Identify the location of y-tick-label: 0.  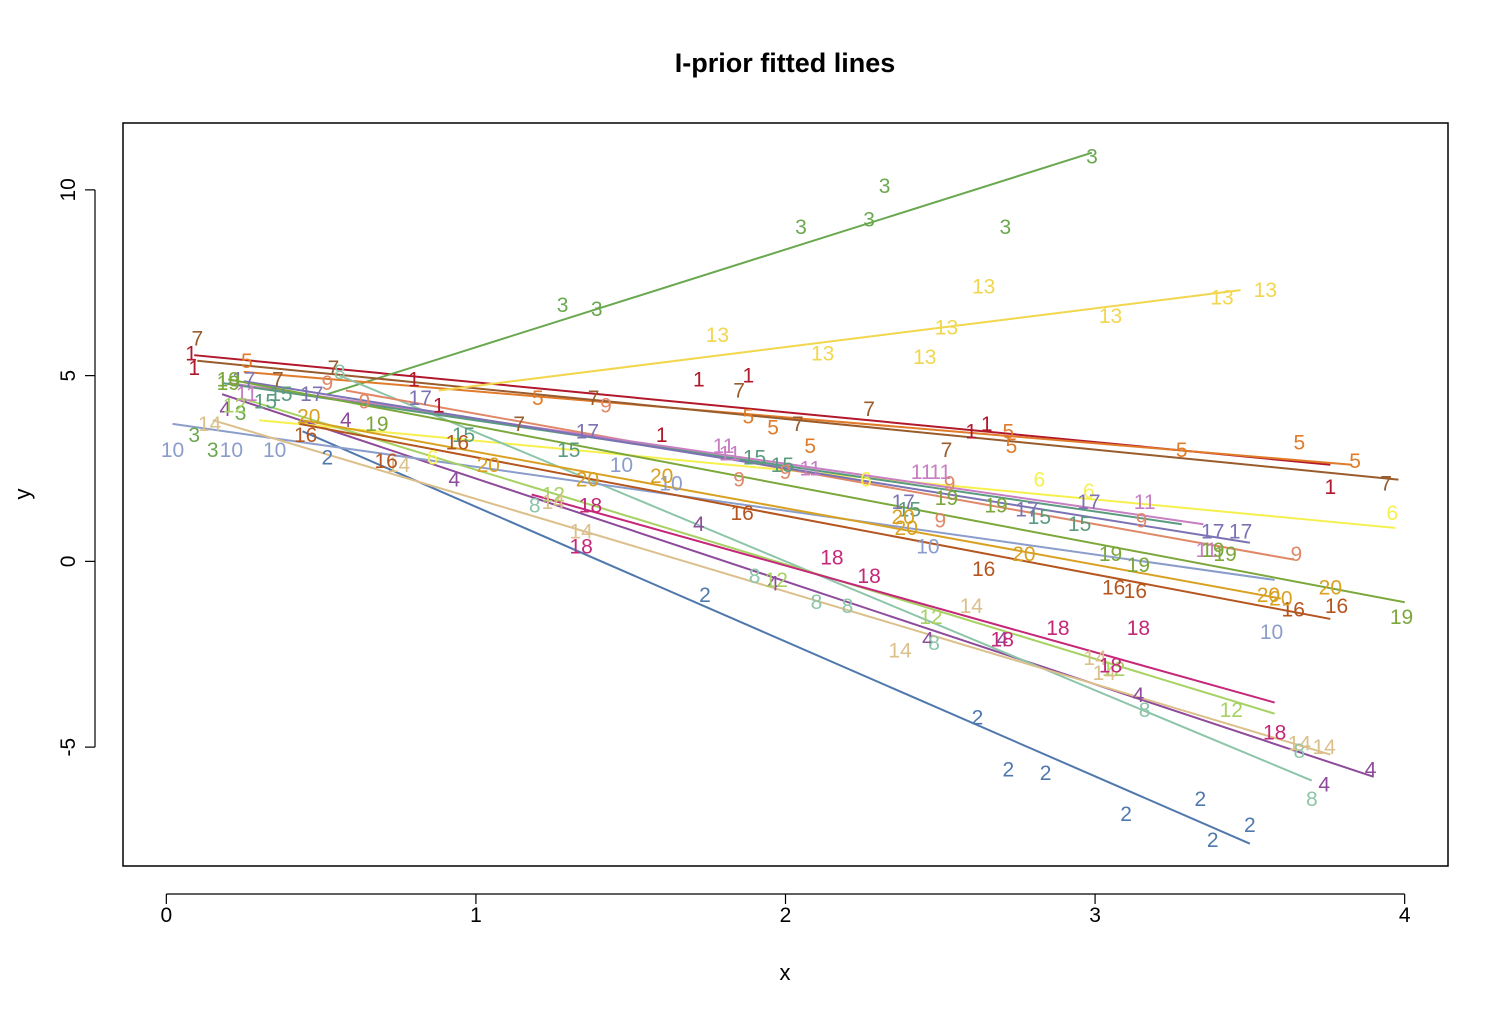
(68, 562).